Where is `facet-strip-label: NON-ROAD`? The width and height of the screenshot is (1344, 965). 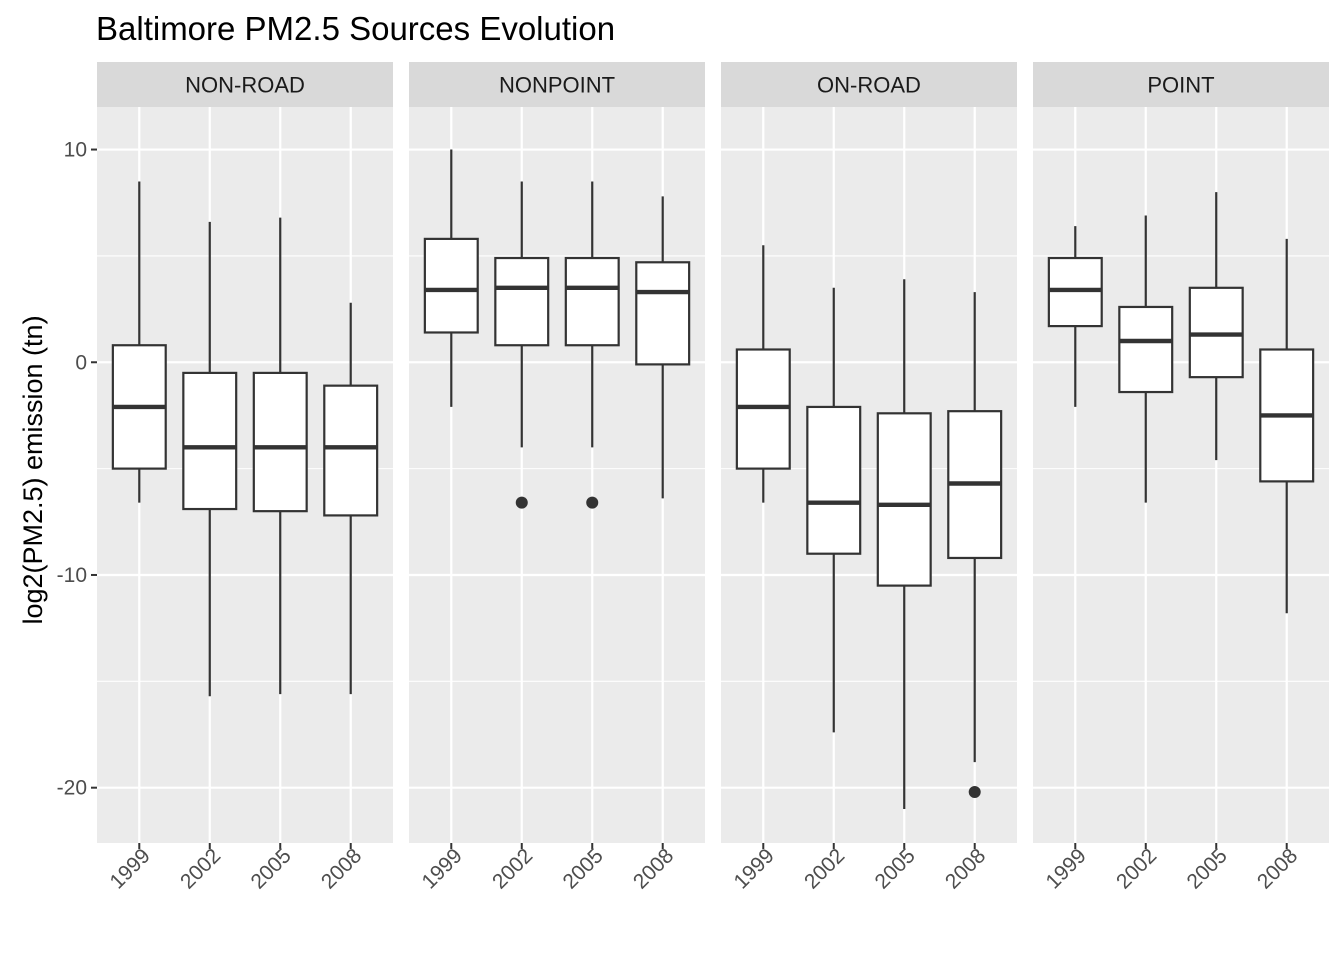 facet-strip-label: NON-ROAD is located at coordinates (245, 85).